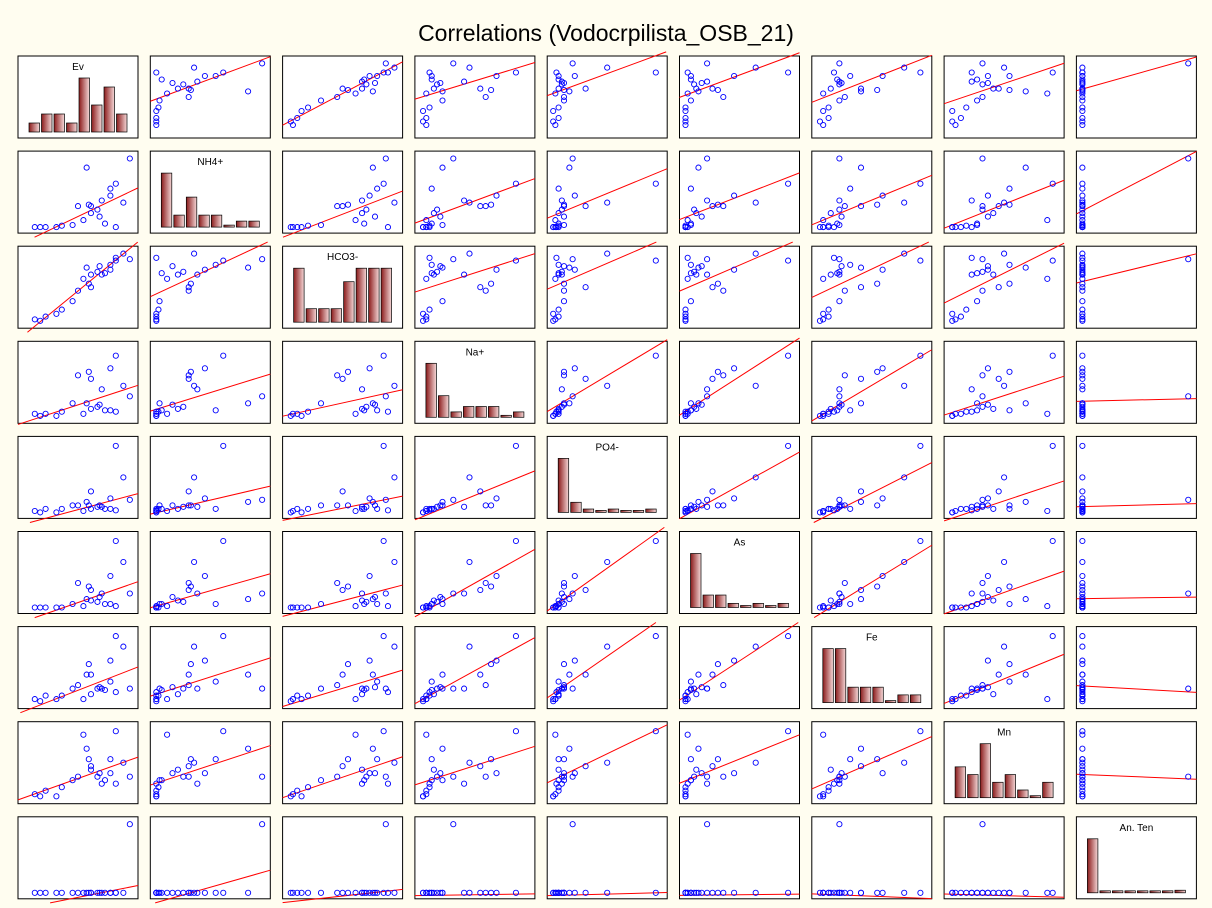  I want to click on variable-label: An. Ten, so click(1137, 828).